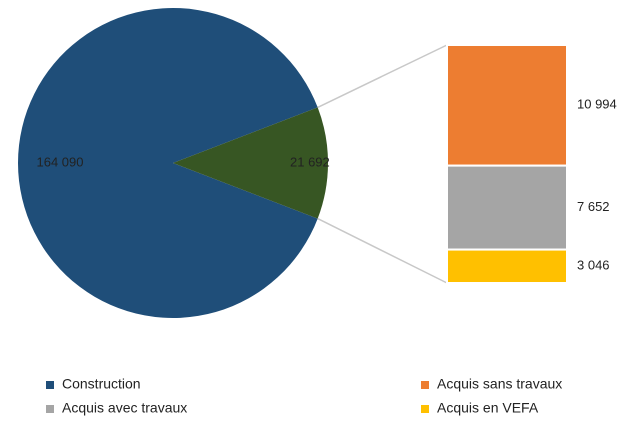 This screenshot has height=425, width=644. I want to click on bar-label: 10 994, so click(597, 104).